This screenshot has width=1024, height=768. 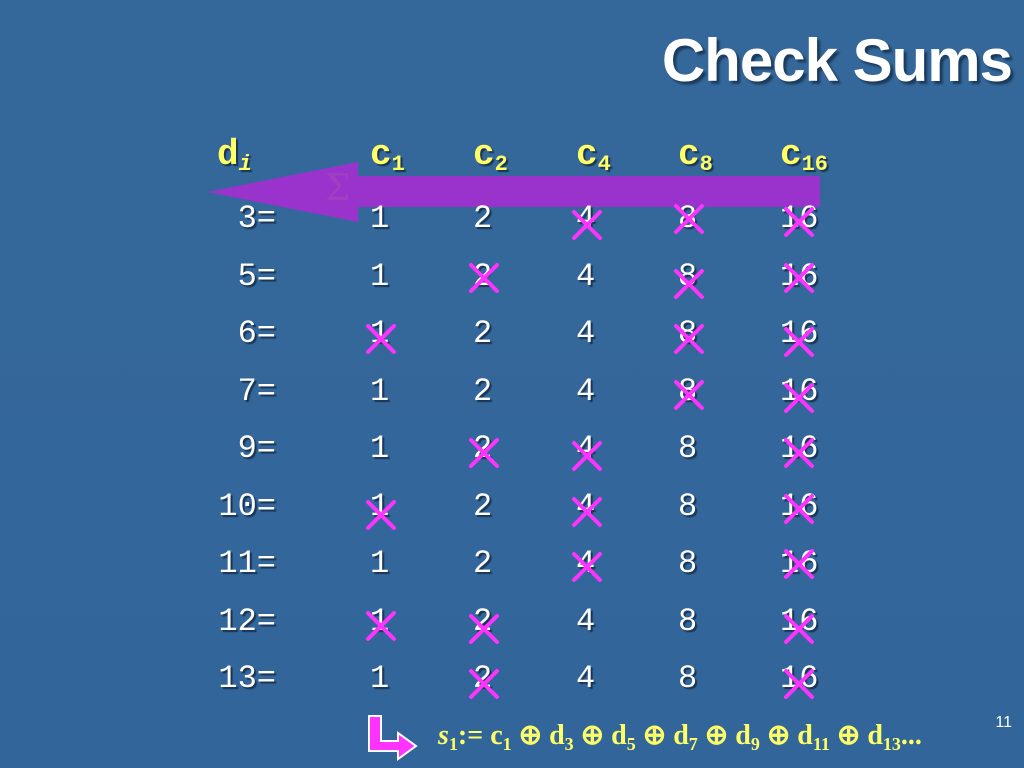 I want to click on column-header-1: c2, so click(x=490, y=155).